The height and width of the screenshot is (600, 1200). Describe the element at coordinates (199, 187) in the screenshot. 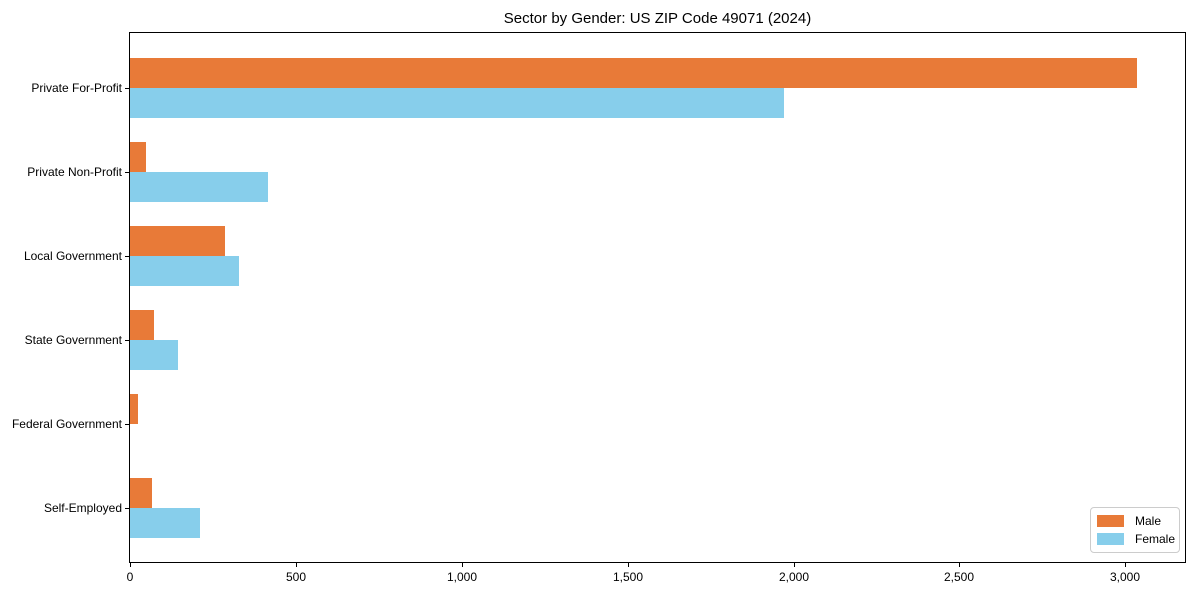

I see `bar-female-private-non-profit` at that location.